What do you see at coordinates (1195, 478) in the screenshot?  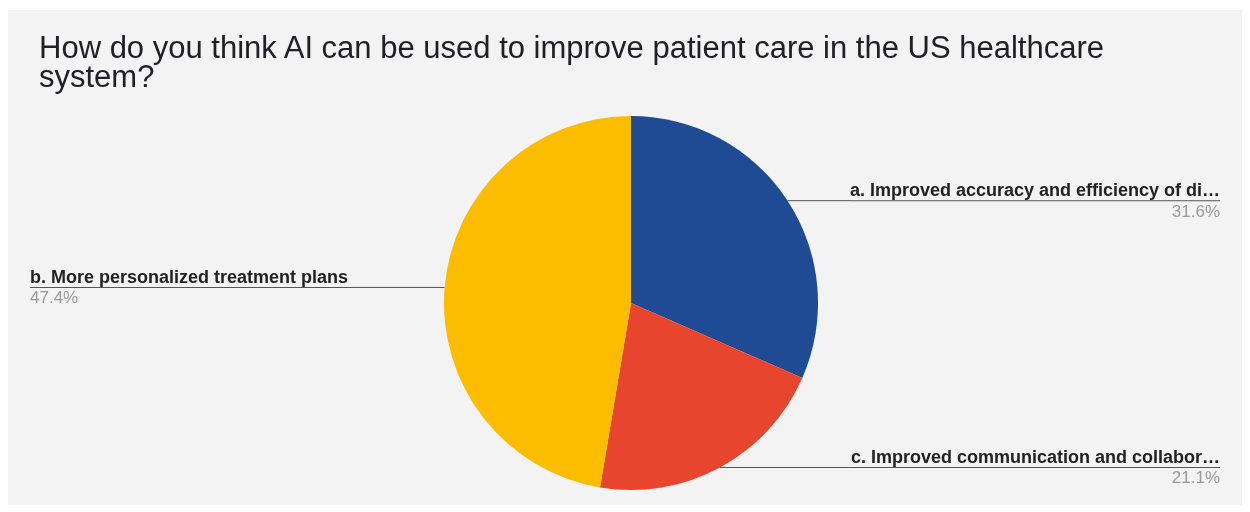 I see `data-label: 21.1%` at bounding box center [1195, 478].